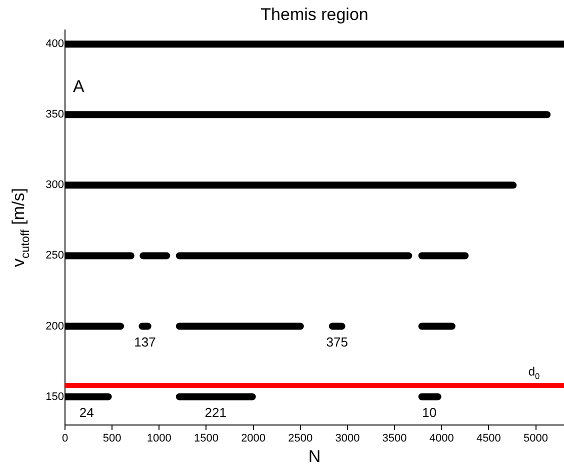  Describe the element at coordinates (253, 438) in the screenshot. I see `x-tick-label: 2000` at that location.